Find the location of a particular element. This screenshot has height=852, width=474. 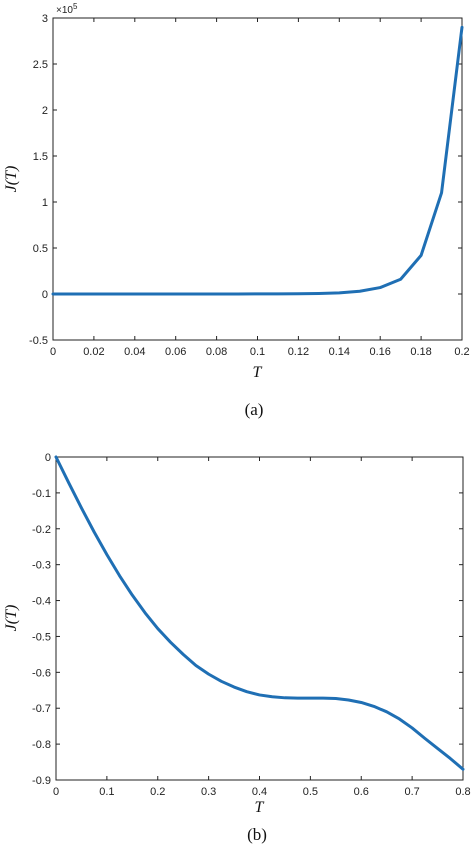

y-tick-label: -0.4 is located at coordinates (41, 602).